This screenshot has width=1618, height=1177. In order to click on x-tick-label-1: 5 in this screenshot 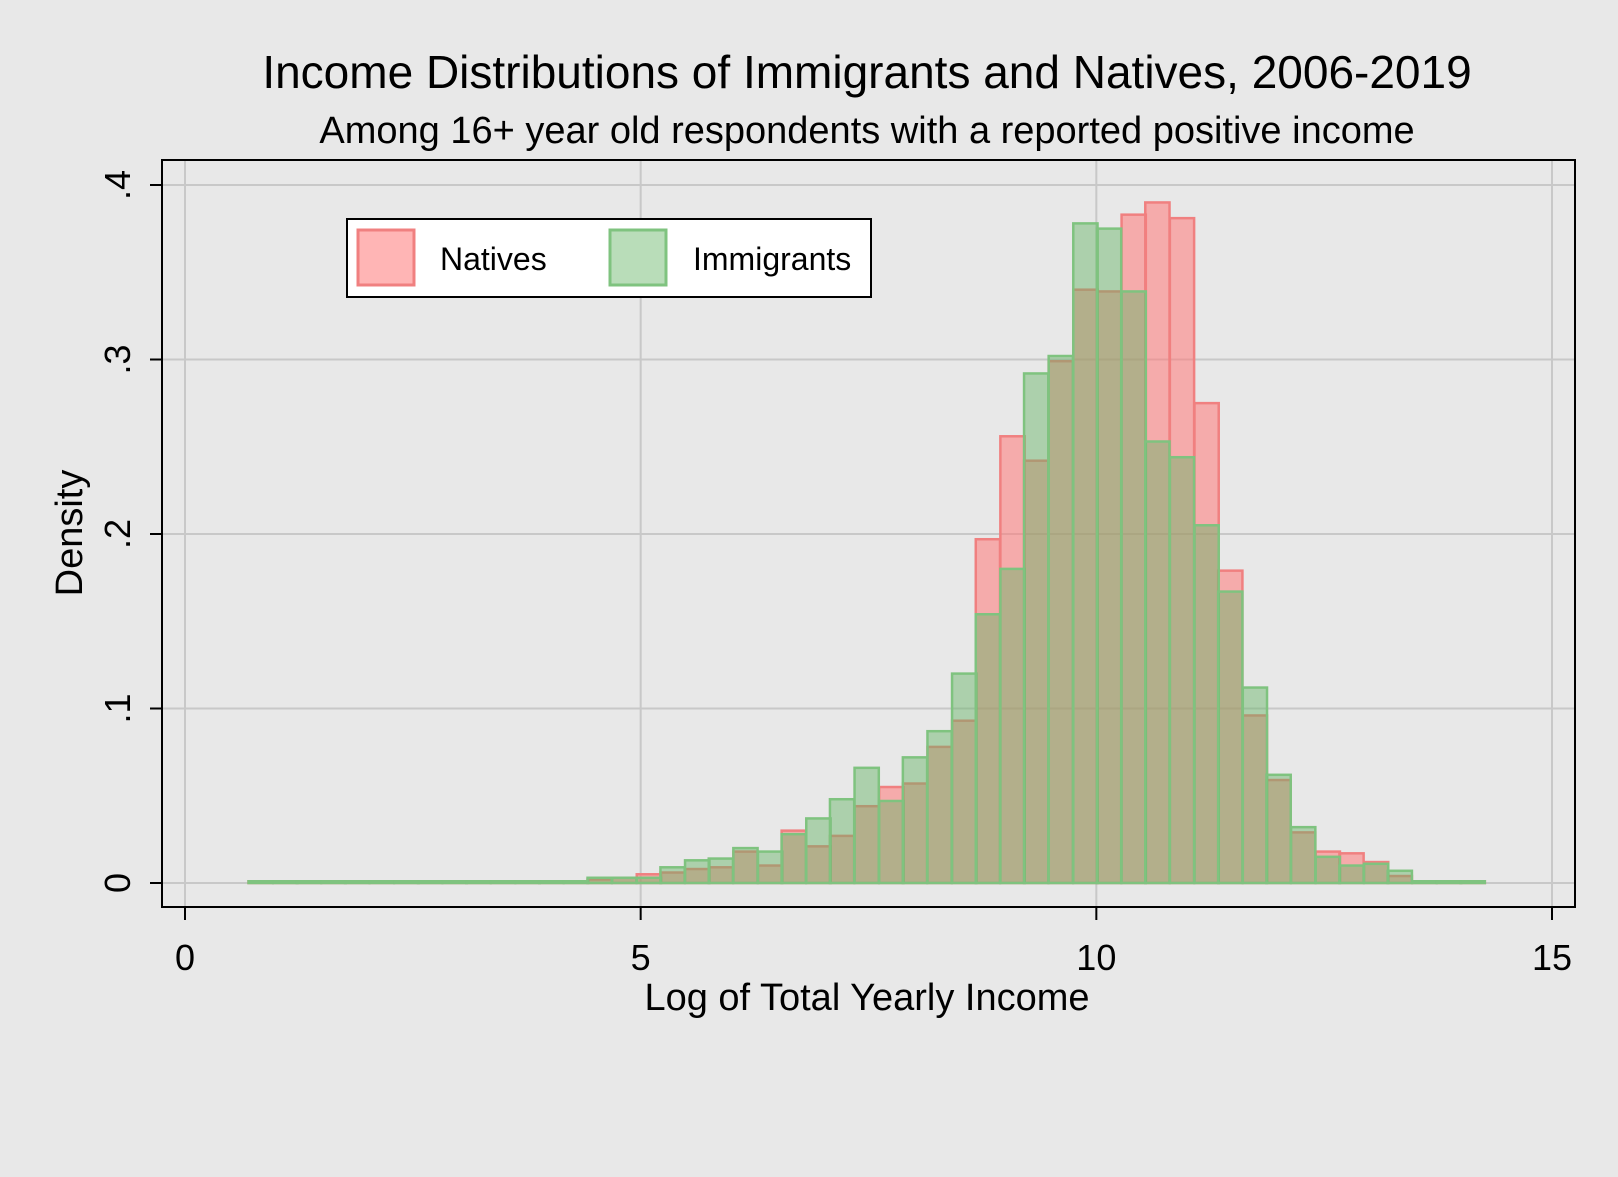, I will do `click(641, 957)`.